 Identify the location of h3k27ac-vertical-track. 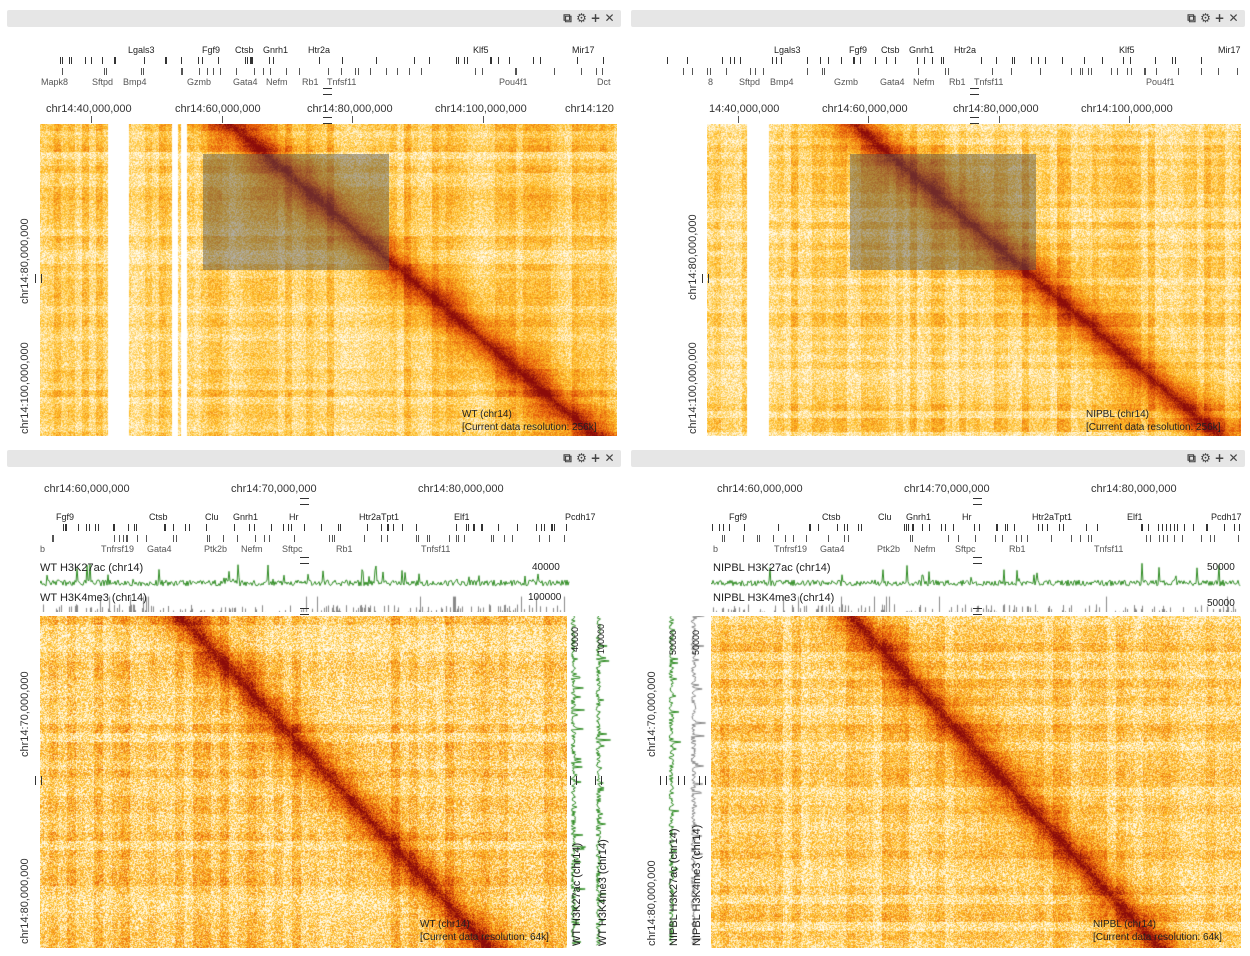
(579, 781).